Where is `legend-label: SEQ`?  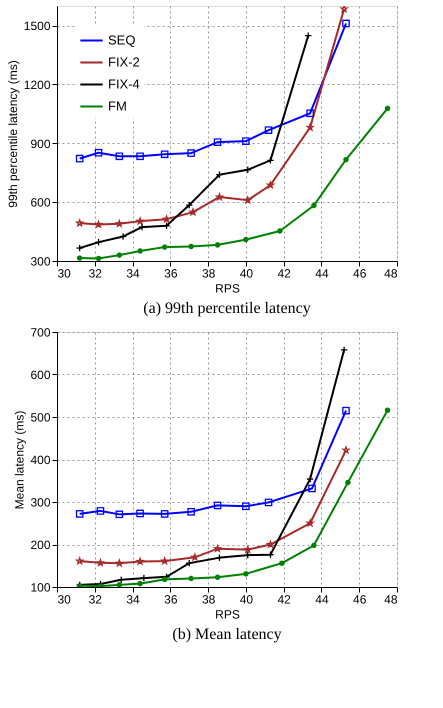
legend-label: SEQ is located at coordinates (122, 40).